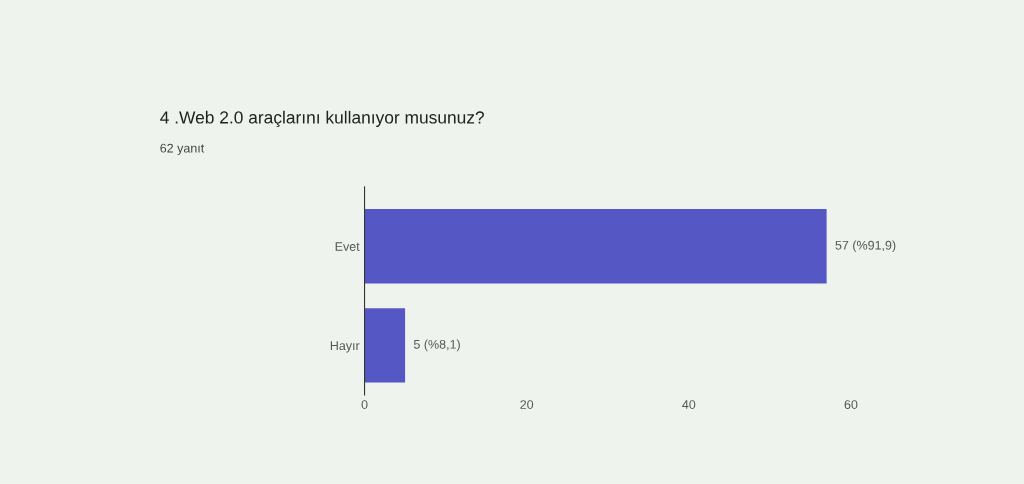 This screenshot has height=484, width=1024. What do you see at coordinates (347, 246) in the screenshot?
I see `y-tick-label: Evet` at bounding box center [347, 246].